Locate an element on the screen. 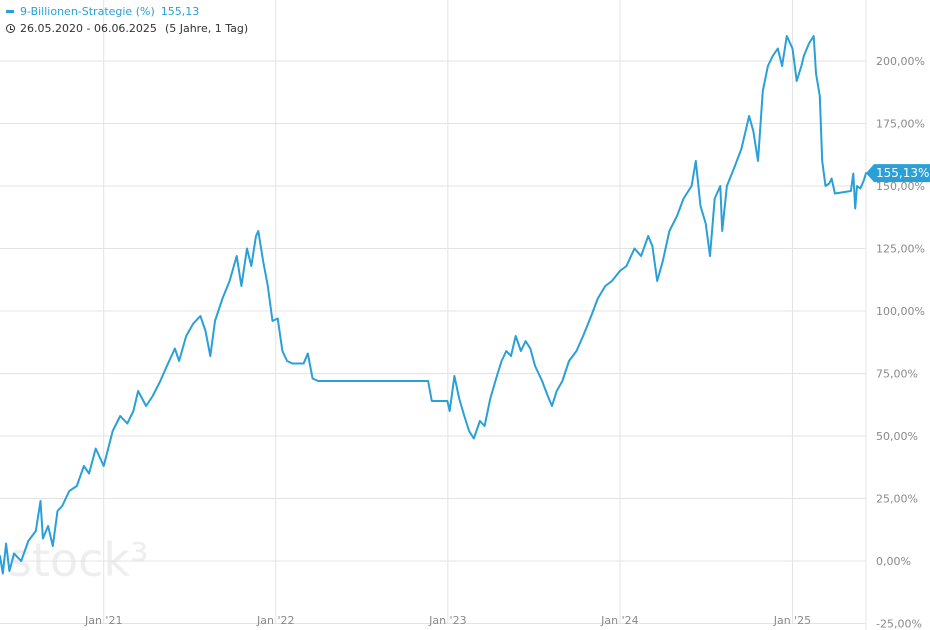 The height and width of the screenshot is (630, 930). y-tick-label: 200,00% is located at coordinates (900, 61).